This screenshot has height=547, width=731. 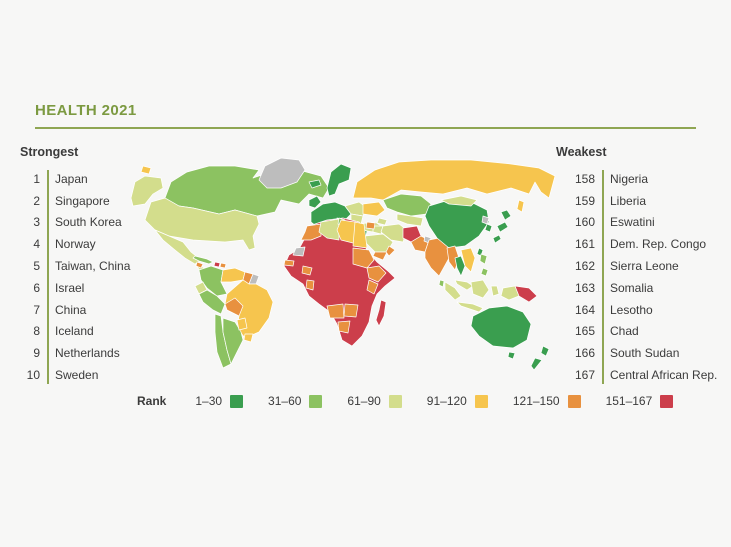 I want to click on list-item: 6 Israel, so click(x=95, y=288).